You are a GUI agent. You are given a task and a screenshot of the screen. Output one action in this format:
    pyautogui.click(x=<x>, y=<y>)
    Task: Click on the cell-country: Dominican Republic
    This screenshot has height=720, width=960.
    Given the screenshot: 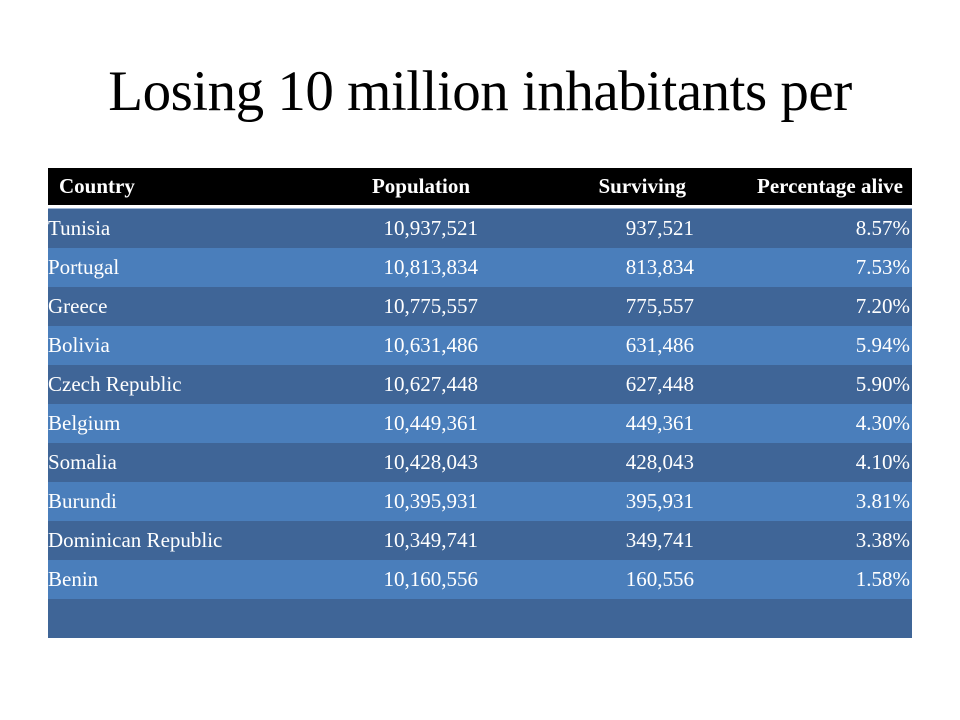 What is the action you would take?
    pyautogui.click(x=135, y=540)
    